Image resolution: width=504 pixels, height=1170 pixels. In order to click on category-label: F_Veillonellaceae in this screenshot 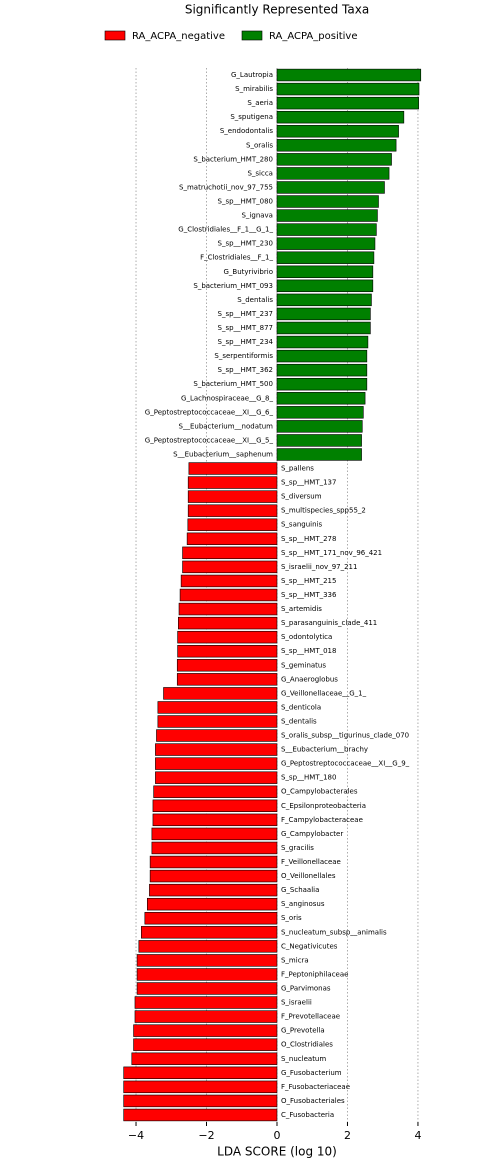, I will do `click(311, 862)`.